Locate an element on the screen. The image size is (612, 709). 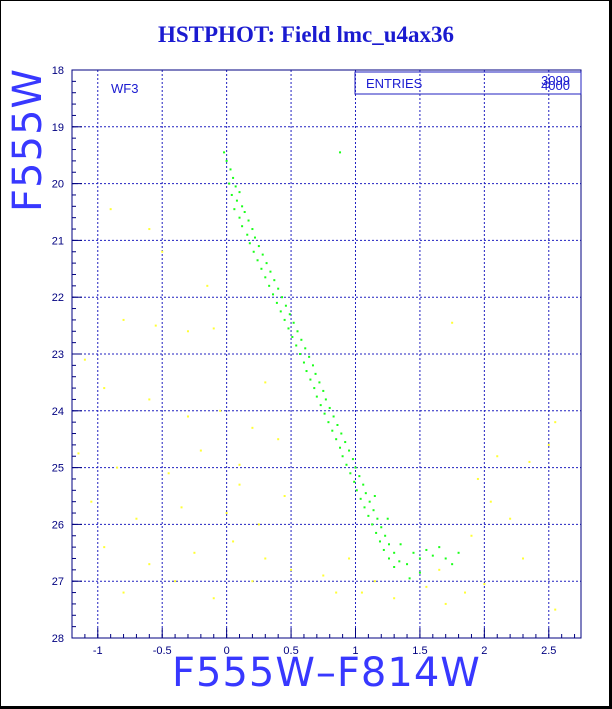
stats-box-frame is located at coordinates (468, 83).